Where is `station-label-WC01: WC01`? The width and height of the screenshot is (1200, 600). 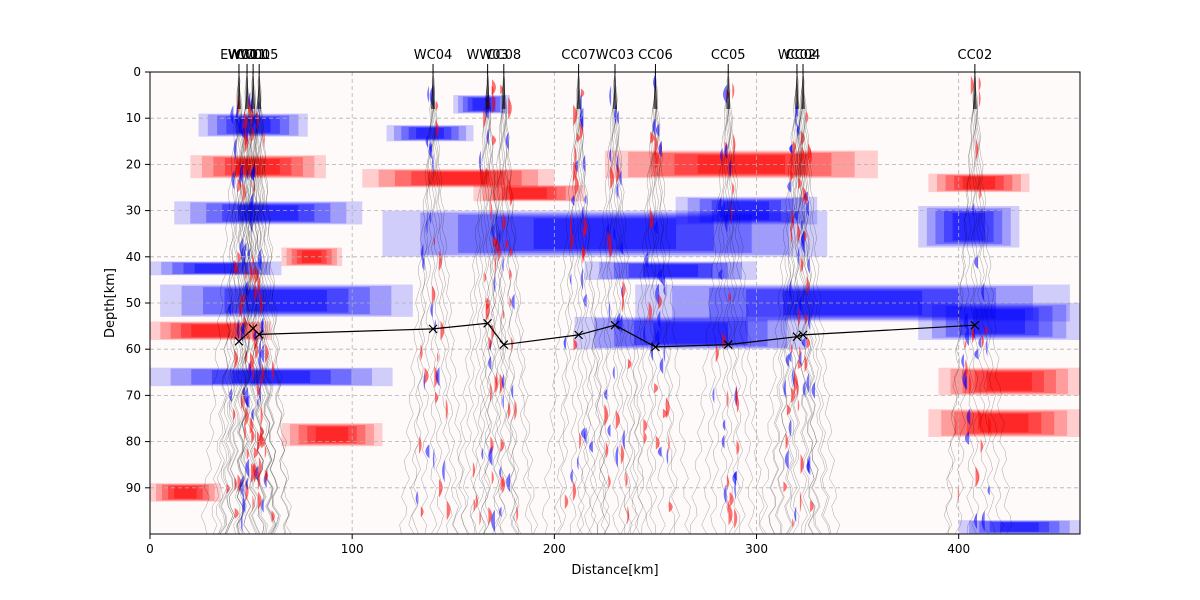 station-label-WC01: WC01 is located at coordinates (247, 55).